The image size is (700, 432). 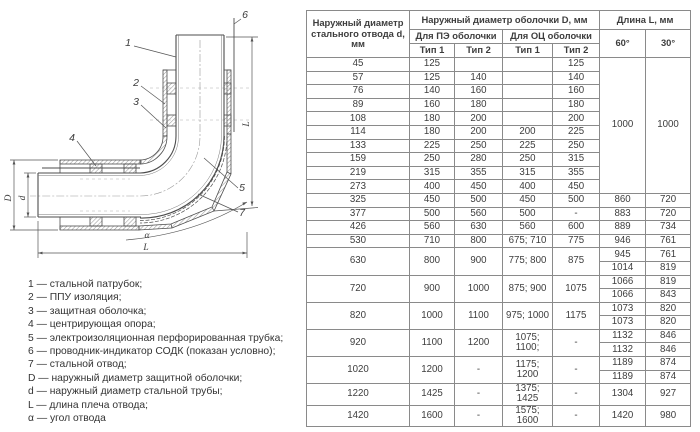 I want to click on table-cell: 530, so click(x=358, y=241).